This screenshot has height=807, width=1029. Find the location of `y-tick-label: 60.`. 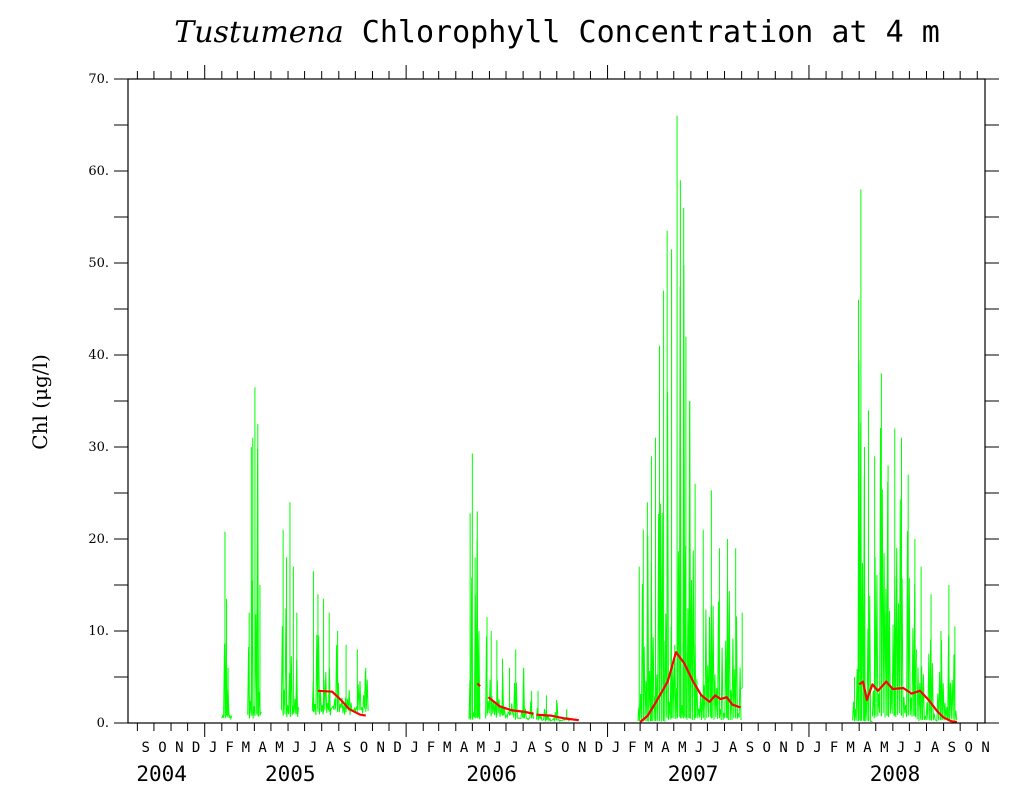

y-tick-label: 60. is located at coordinates (98, 171).